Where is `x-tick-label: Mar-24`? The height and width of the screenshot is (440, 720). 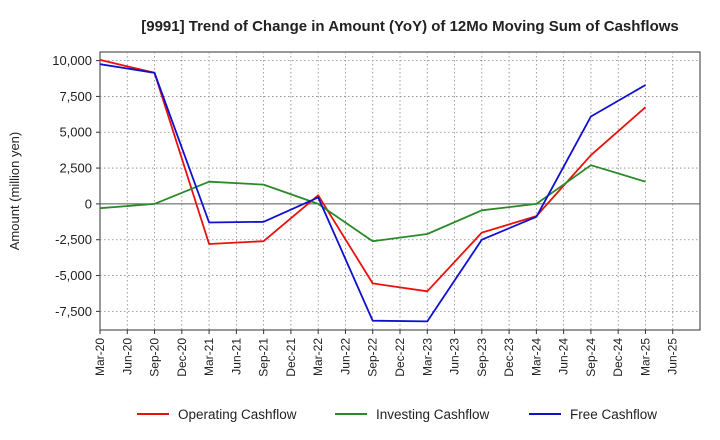
x-tick-label: Mar-24 is located at coordinates (536, 357).